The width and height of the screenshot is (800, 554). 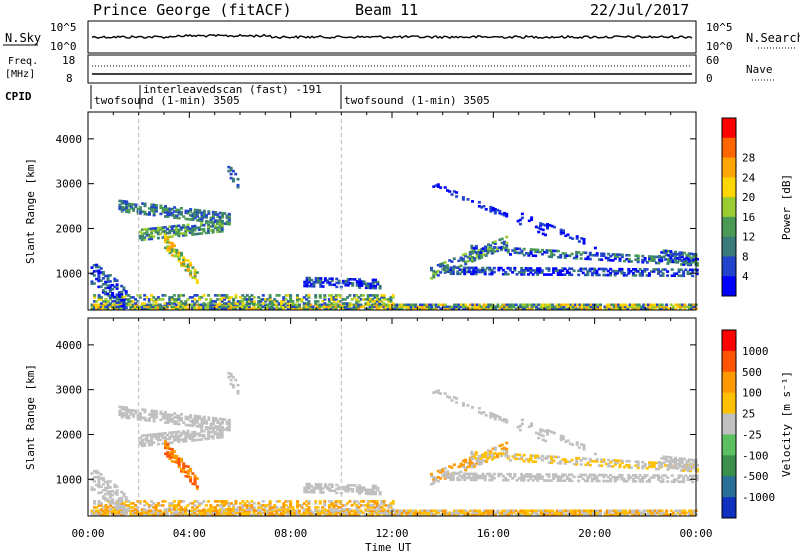 I want to click on colorbar-tick: 100, so click(x=752, y=393).